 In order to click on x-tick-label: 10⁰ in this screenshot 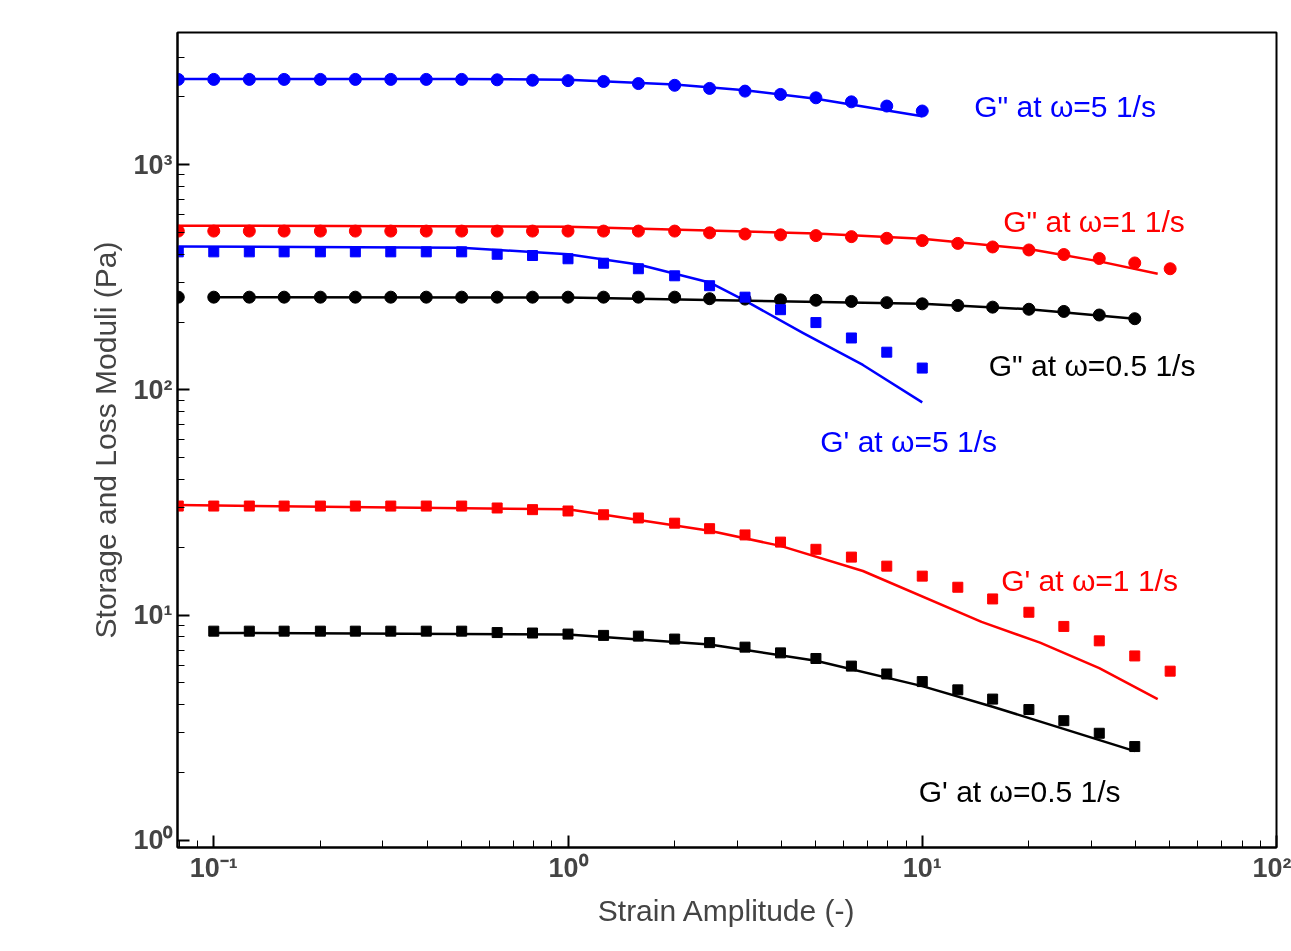, I will do `click(568, 867)`.